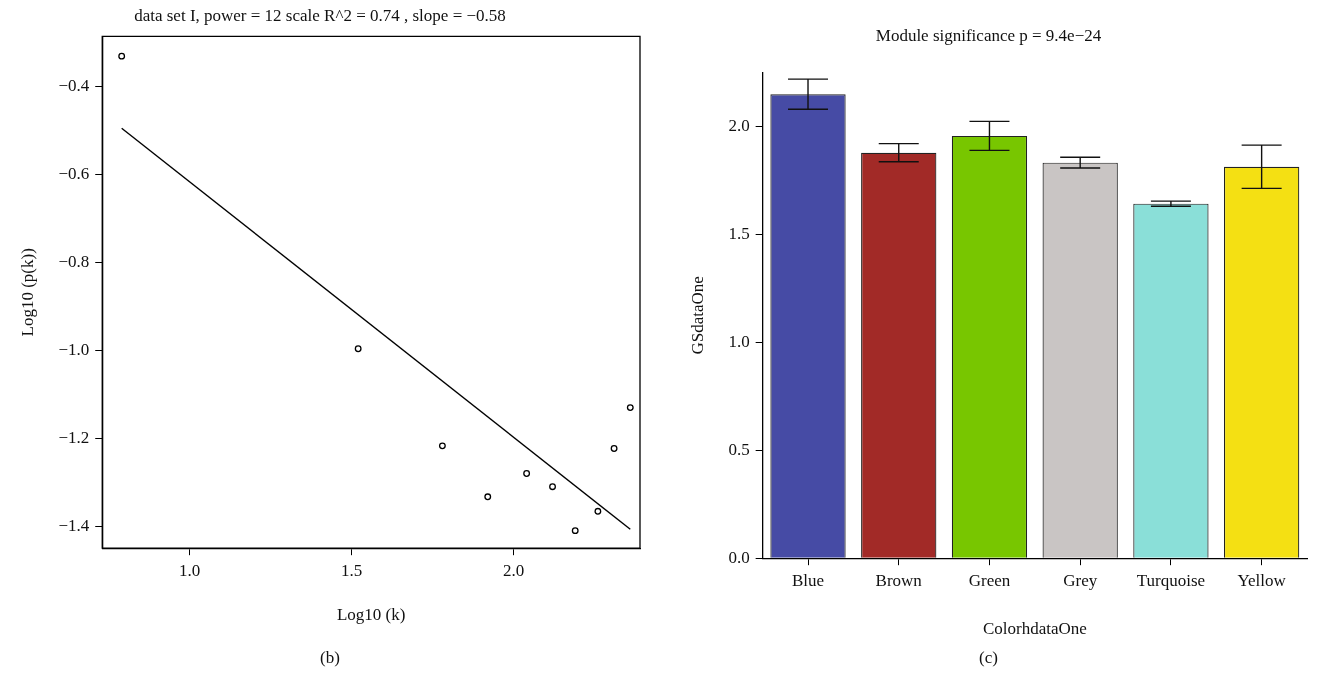 This screenshot has height=686, width=1317. Describe the element at coordinates (697, 315) in the screenshot. I see `y-axis-title: GSdataOne` at that location.